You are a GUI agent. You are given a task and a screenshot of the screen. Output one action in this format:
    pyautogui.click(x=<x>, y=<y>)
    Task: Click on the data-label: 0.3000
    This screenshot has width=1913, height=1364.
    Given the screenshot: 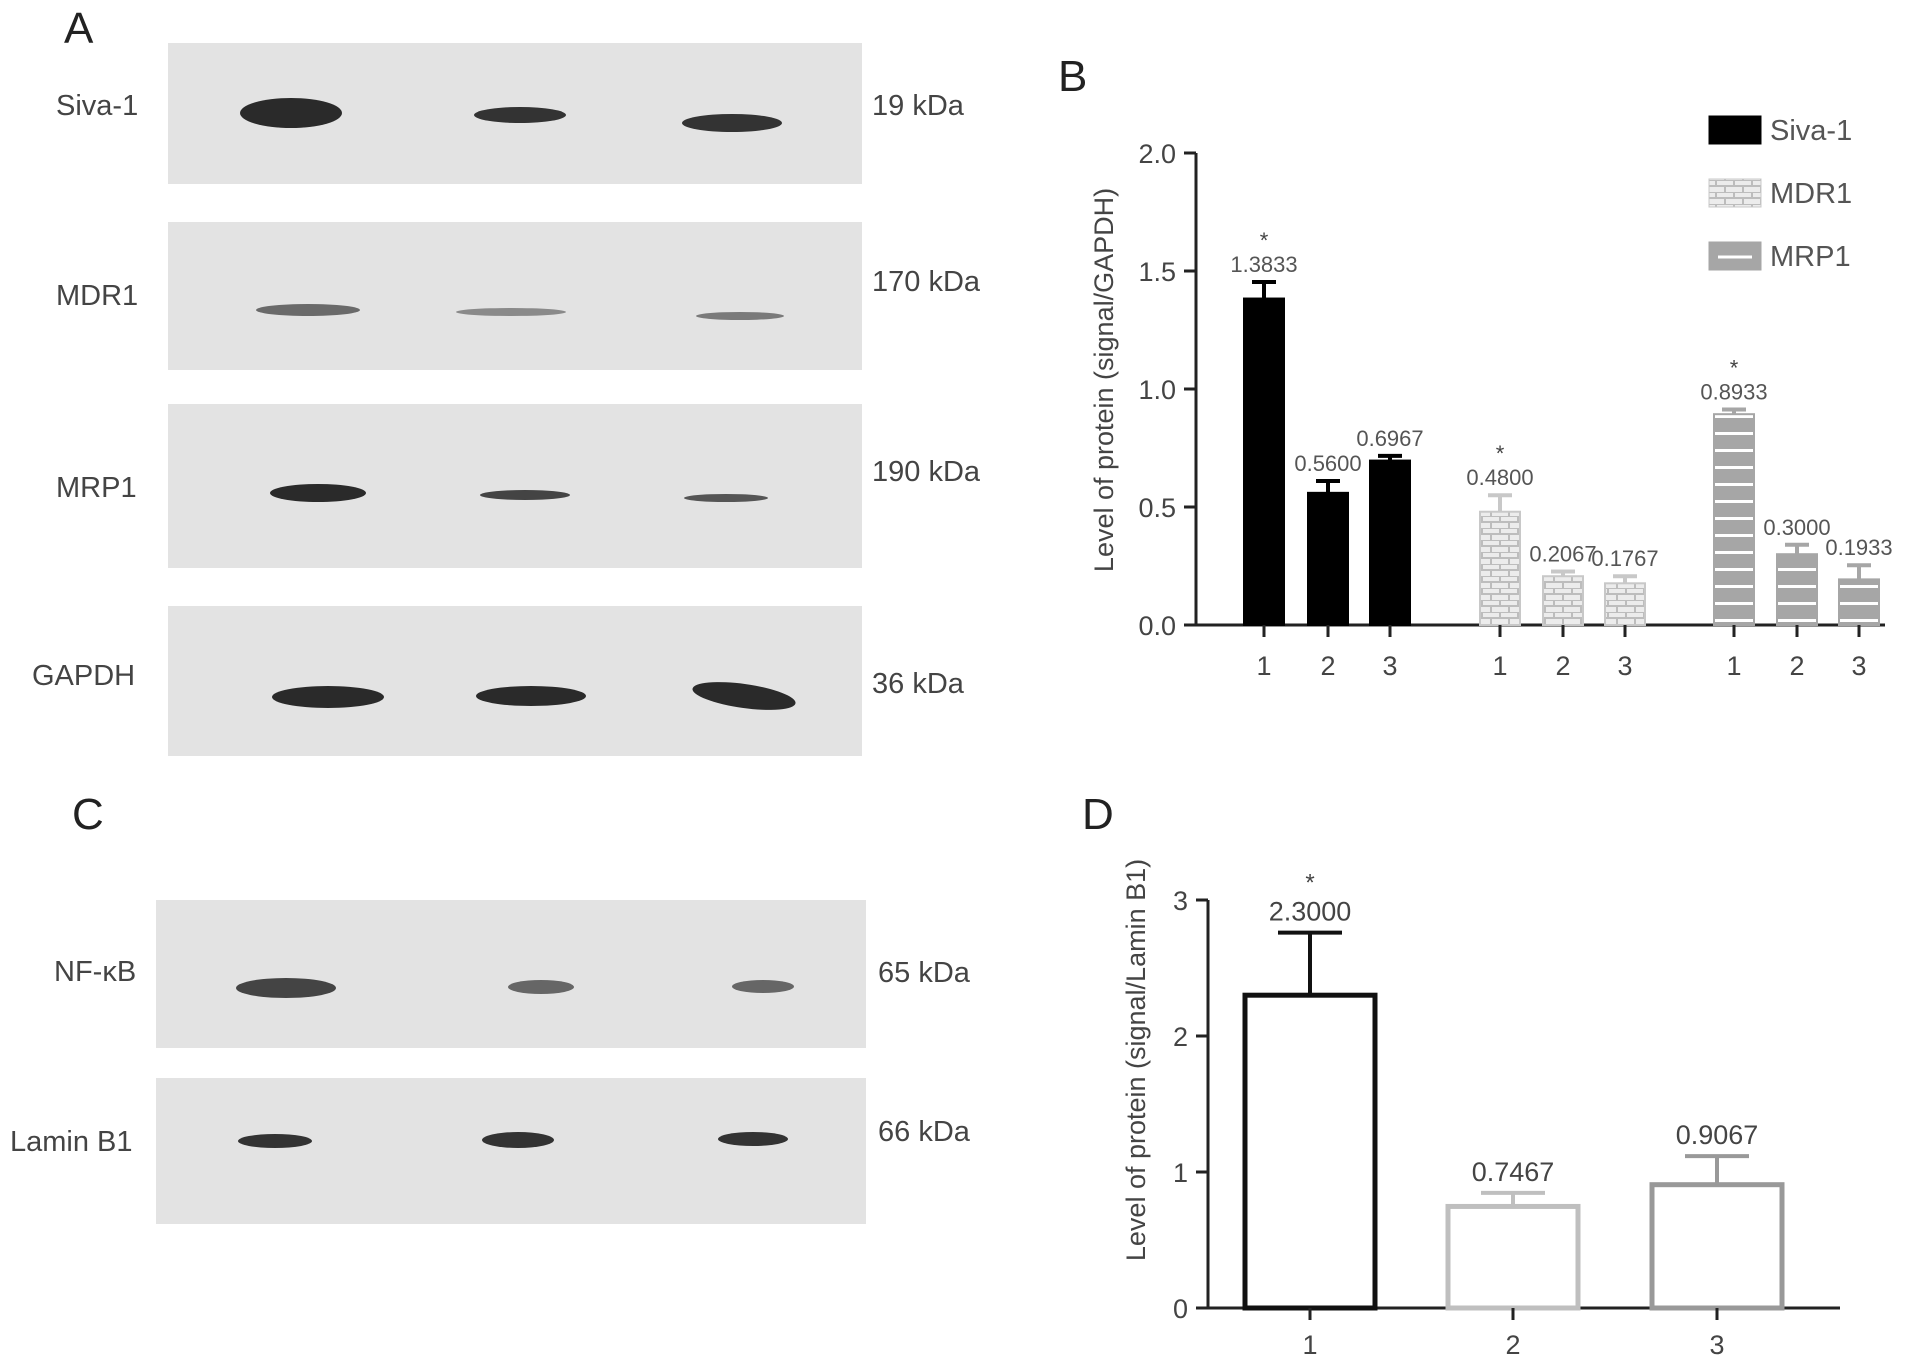 What is the action you would take?
    pyautogui.click(x=1796, y=527)
    